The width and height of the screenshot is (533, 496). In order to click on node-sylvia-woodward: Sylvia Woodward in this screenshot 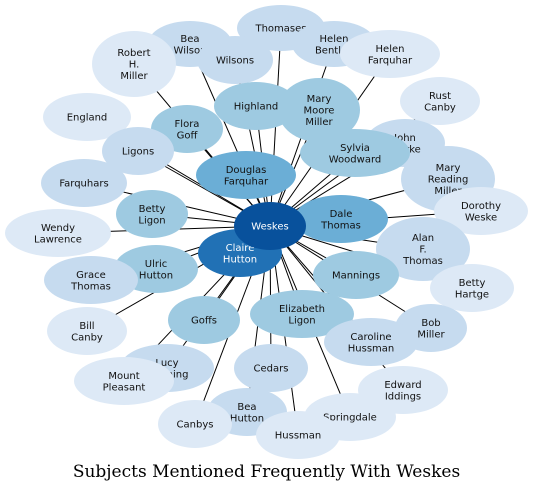, I will do `click(355, 153)`.